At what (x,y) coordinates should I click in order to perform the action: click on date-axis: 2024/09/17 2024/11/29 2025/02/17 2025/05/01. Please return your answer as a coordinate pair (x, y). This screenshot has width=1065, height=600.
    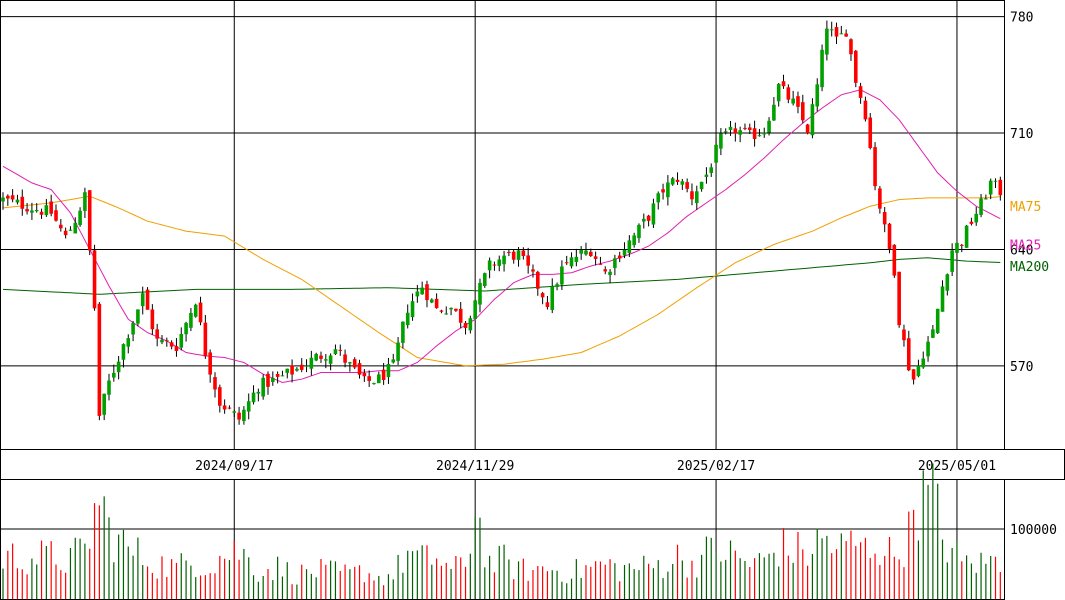
    Looking at the image, I should click on (532, 464).